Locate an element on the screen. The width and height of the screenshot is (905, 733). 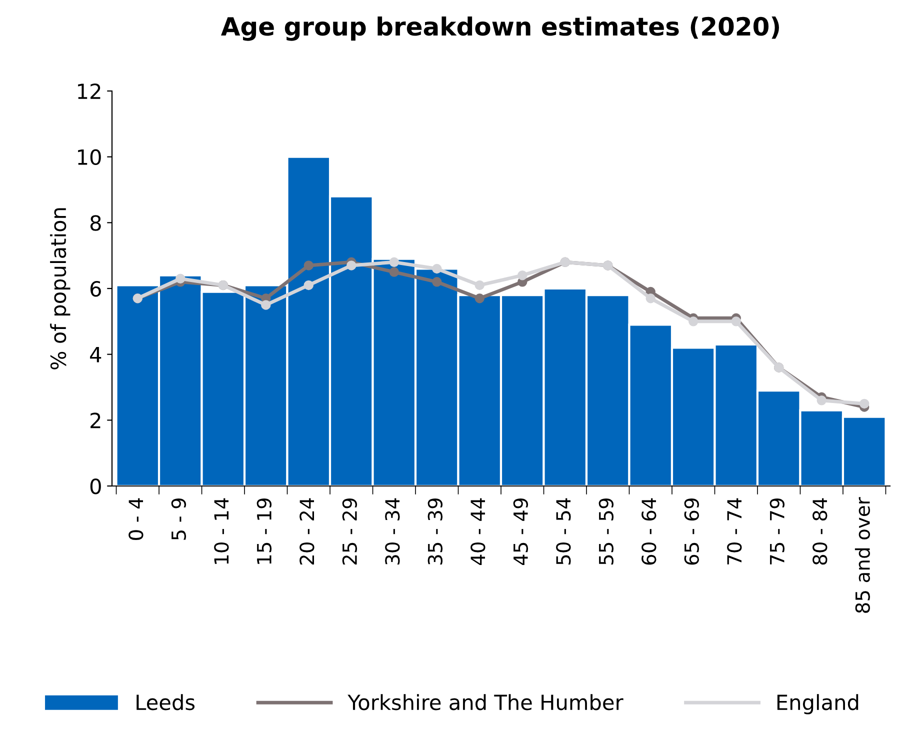
x-tick-label: 10 - 14 is located at coordinates (221, 531).